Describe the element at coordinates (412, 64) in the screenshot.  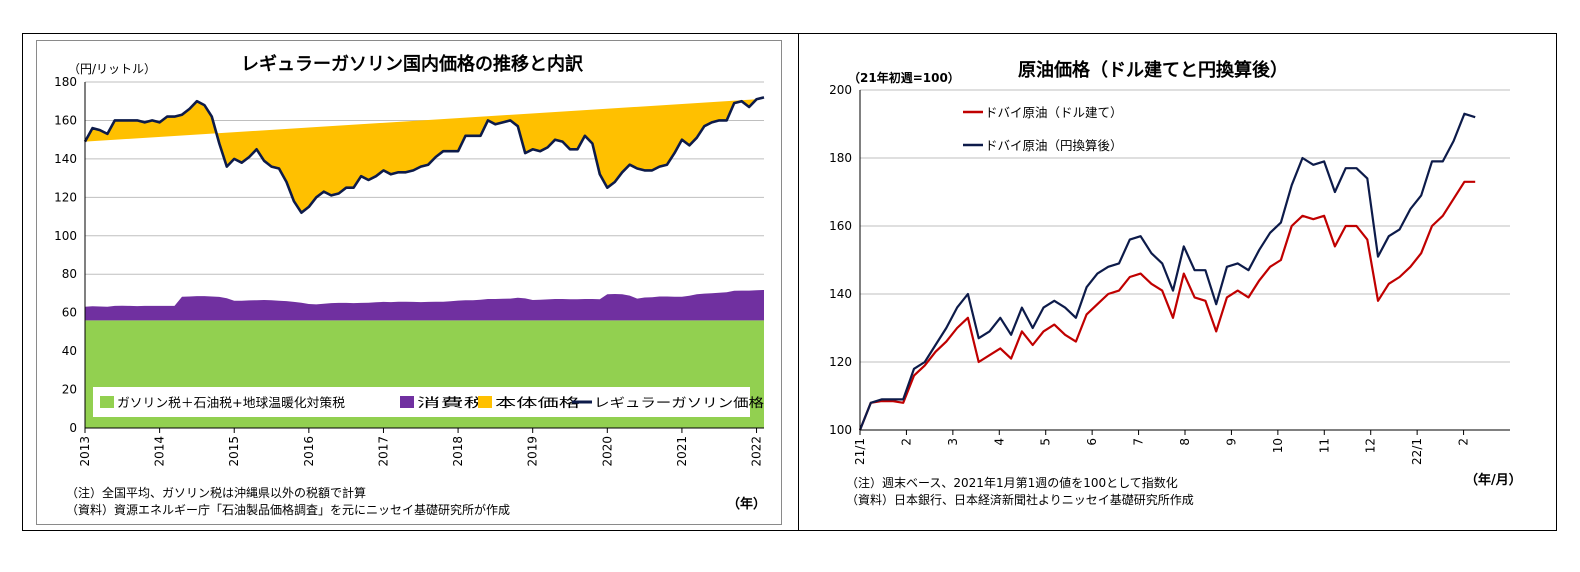
I see `left-chart-title: レギュラーガソリン国内価格の推移と内訳` at that location.